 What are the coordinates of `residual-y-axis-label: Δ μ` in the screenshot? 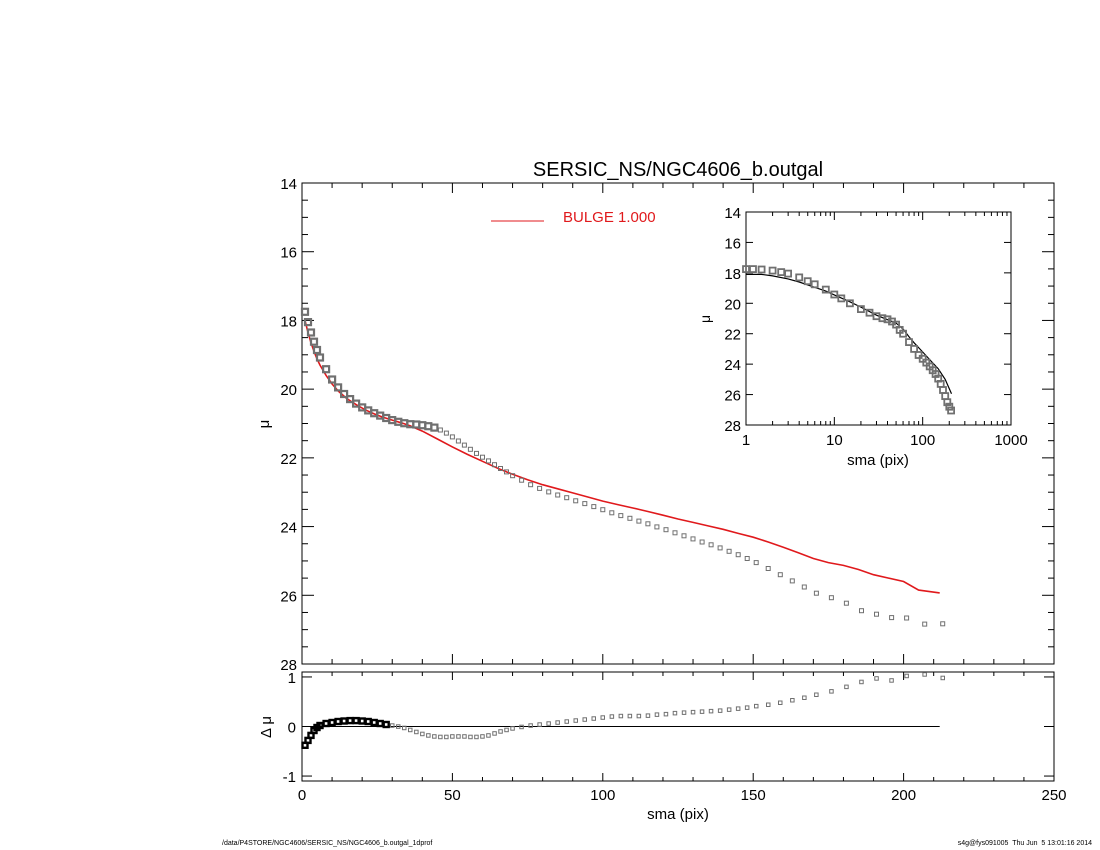 It's located at (266, 727).